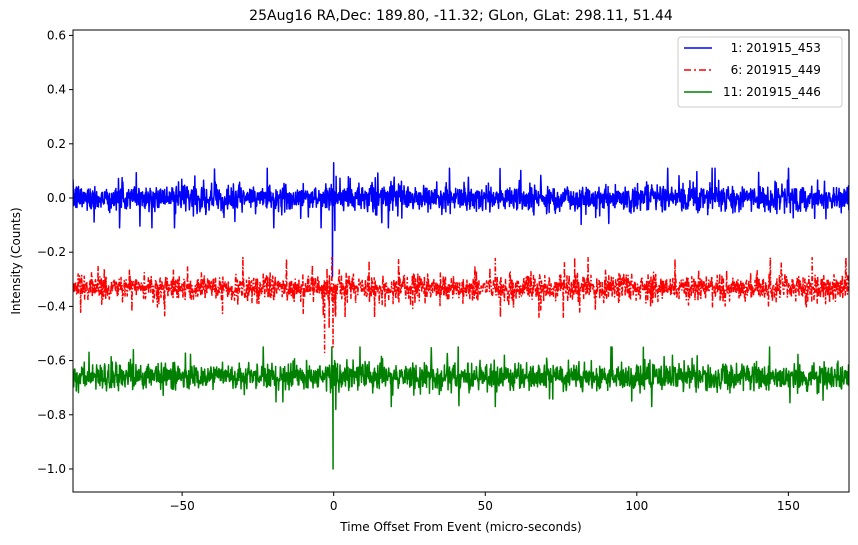 This screenshot has height=545, width=858. I want to click on legend-label: 11: 201915_446, so click(772, 92).